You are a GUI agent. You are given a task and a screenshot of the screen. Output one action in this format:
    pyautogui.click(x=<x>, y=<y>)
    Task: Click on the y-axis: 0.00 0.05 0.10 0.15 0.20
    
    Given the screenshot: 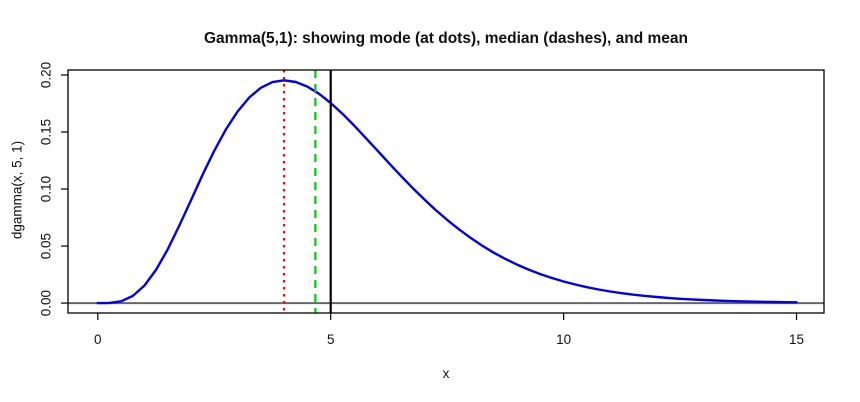 What is the action you would take?
    pyautogui.click(x=53, y=189)
    